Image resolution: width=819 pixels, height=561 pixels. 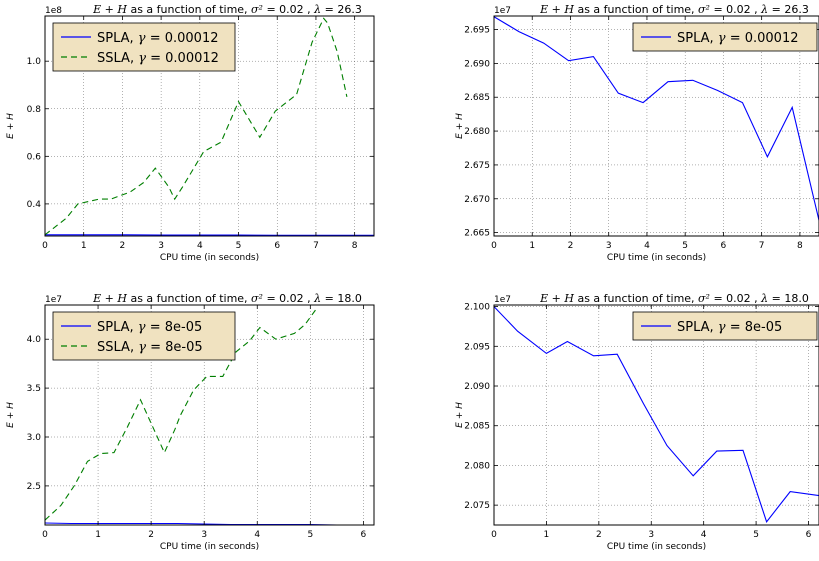 I want to click on legend-label-2: SSLA, γ = 0.00012, so click(x=158, y=58).